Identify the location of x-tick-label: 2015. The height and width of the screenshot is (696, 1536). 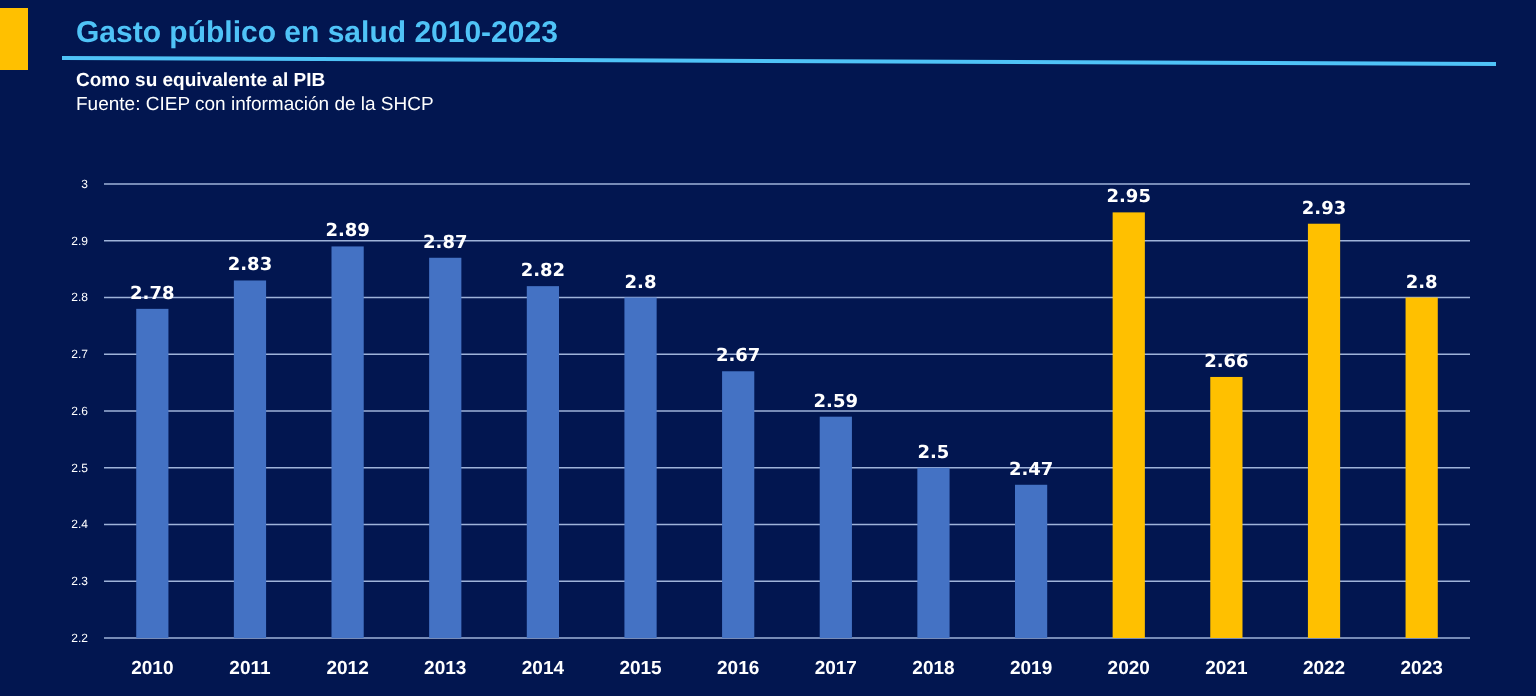
(641, 669).